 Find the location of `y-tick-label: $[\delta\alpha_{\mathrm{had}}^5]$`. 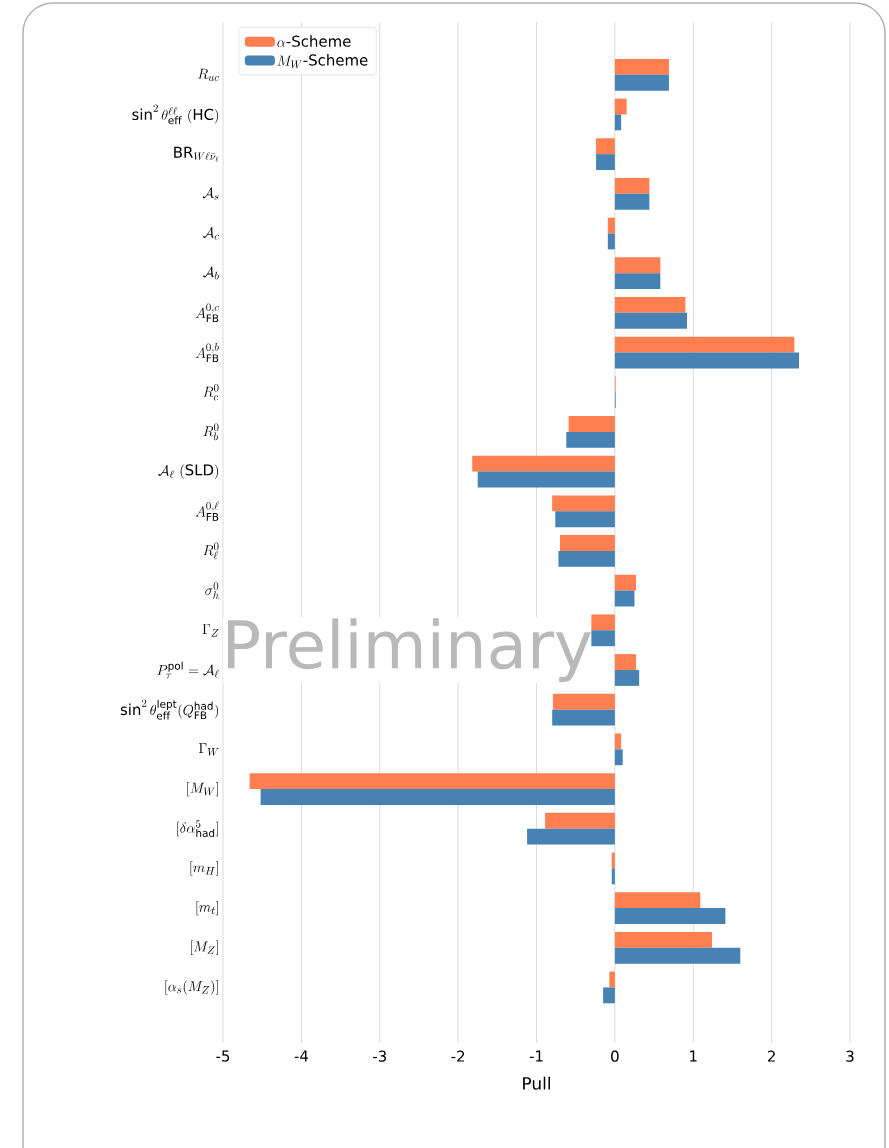

y-tick-label: $[\delta\alpha_{\mathrm{had}}^5]$ is located at coordinates (197, 829).